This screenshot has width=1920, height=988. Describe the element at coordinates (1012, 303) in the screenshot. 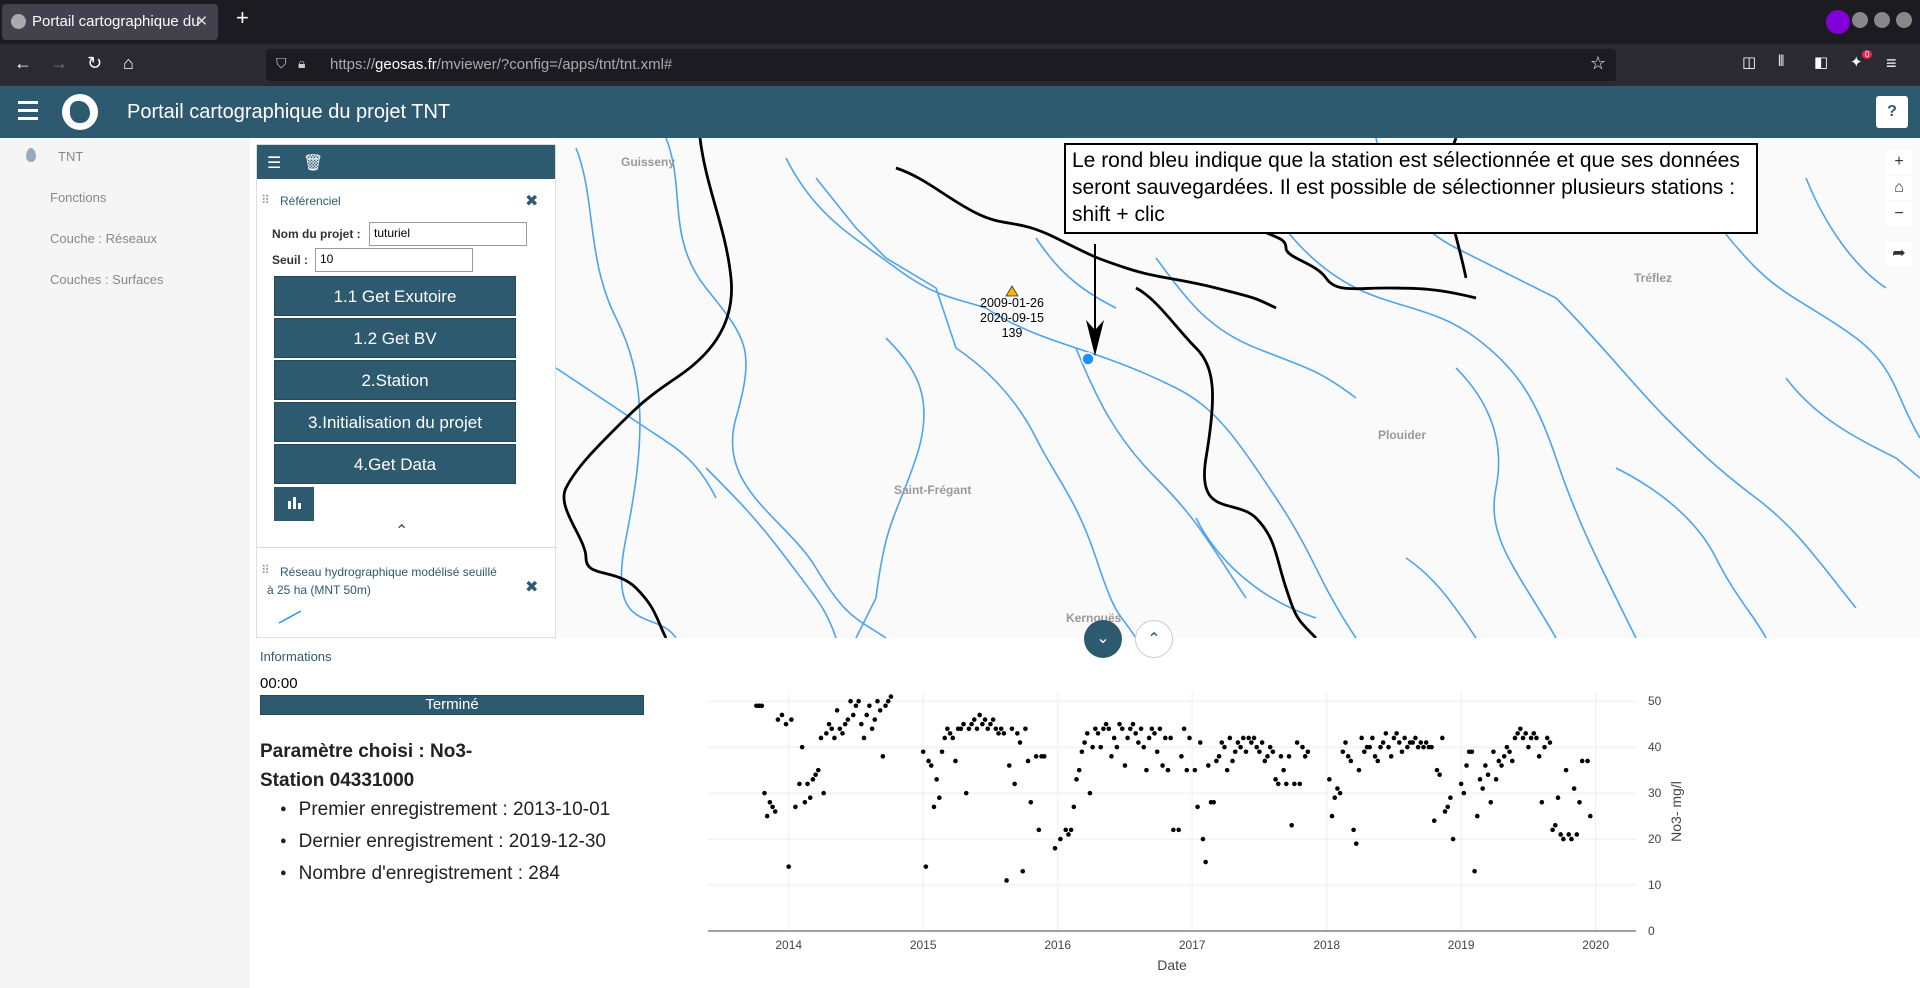

I see `station-date-start: 2009-01-26` at that location.